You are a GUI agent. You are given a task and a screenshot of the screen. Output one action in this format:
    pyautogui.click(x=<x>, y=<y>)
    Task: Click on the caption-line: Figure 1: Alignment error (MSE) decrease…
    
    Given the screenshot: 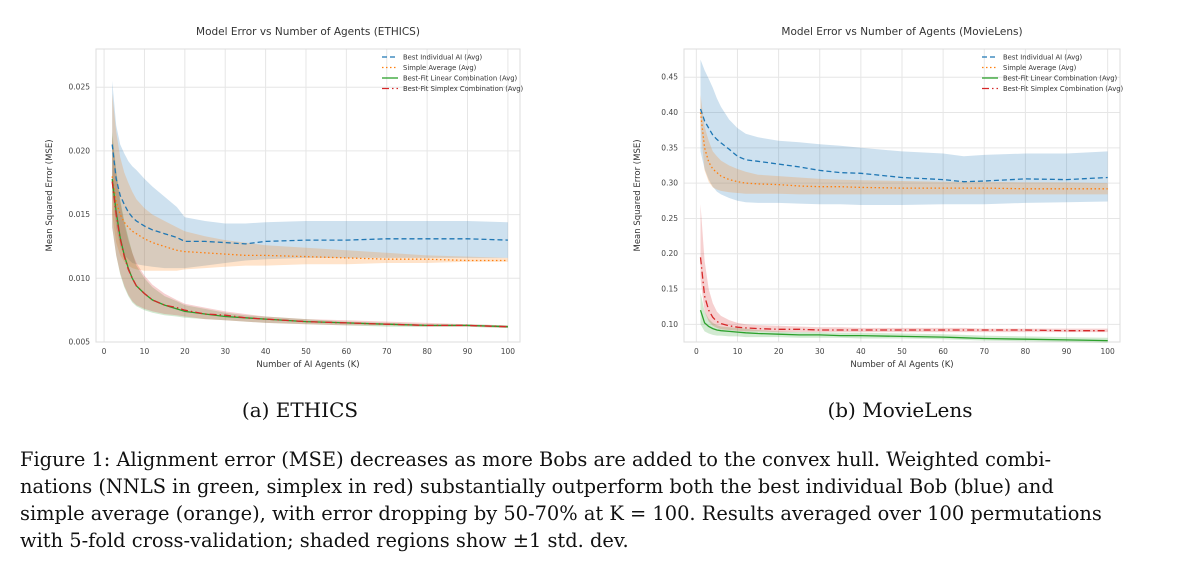 What is the action you would take?
    pyautogui.click(x=536, y=459)
    